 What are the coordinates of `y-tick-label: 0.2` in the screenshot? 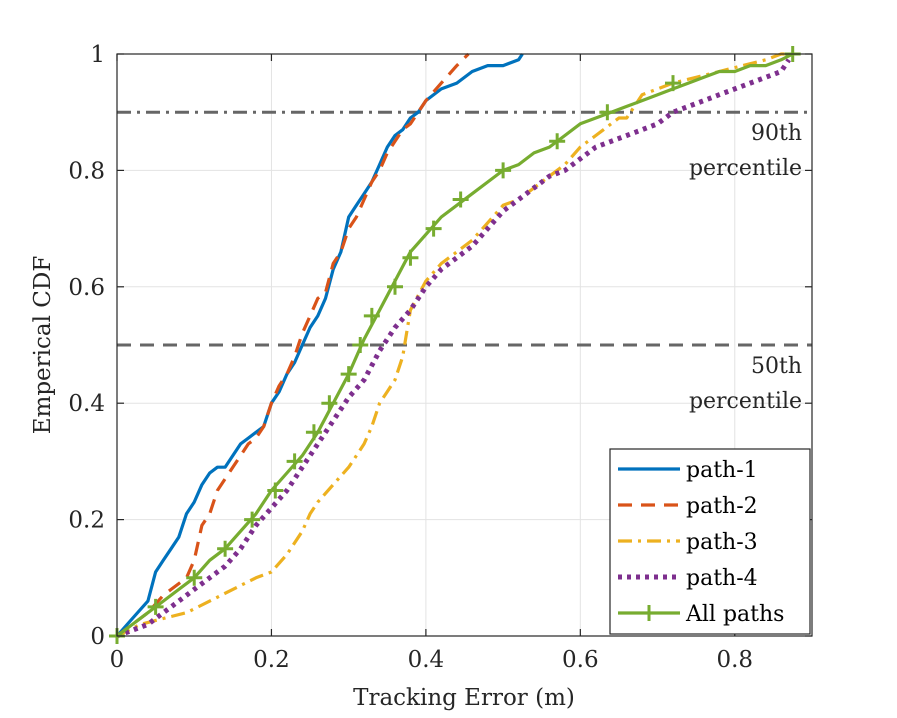 It's located at (86, 521).